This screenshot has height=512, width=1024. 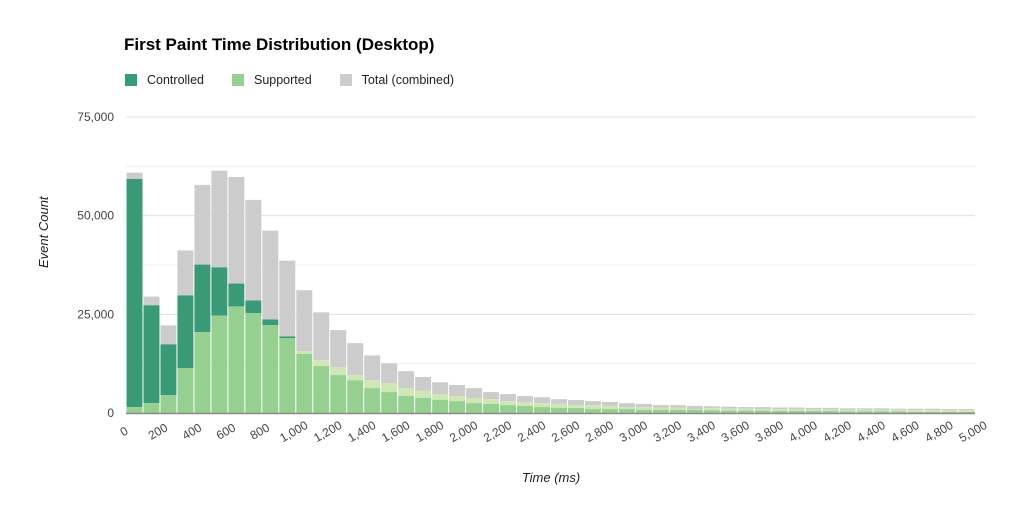 What do you see at coordinates (226, 431) in the screenshot?
I see `x-tick-label: 600` at bounding box center [226, 431].